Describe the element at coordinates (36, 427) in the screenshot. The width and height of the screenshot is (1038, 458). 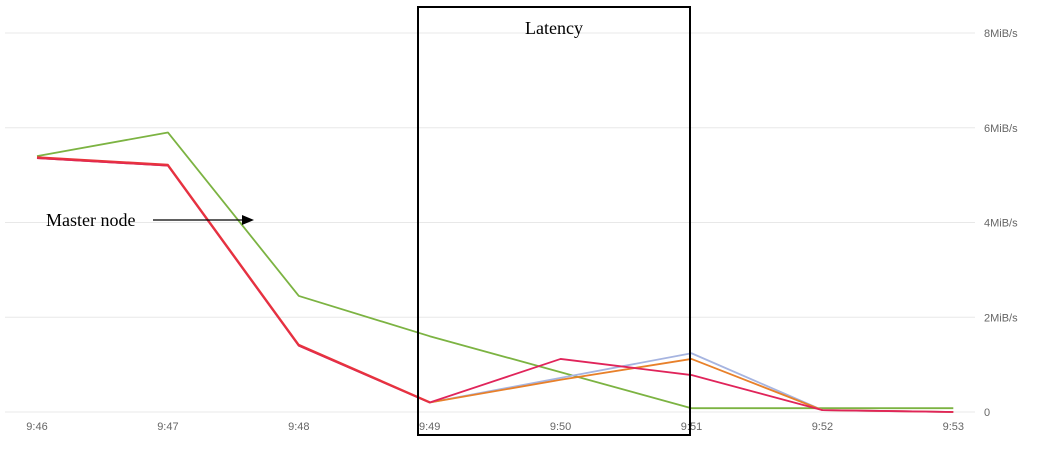
I see `x-tick-label: 9:46` at that location.